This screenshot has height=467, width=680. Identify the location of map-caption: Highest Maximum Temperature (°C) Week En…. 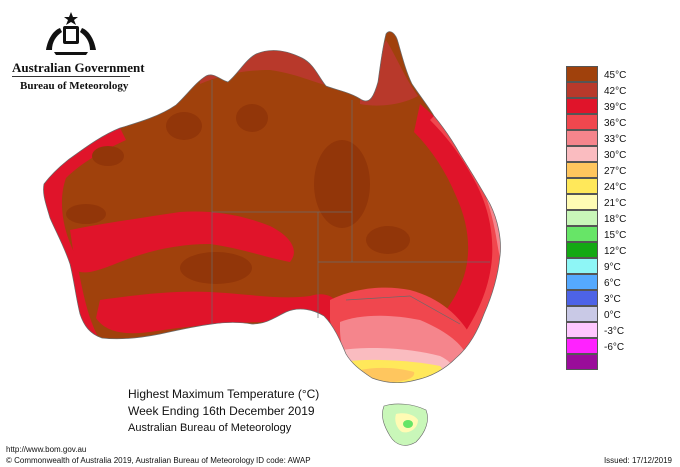
(248, 411).